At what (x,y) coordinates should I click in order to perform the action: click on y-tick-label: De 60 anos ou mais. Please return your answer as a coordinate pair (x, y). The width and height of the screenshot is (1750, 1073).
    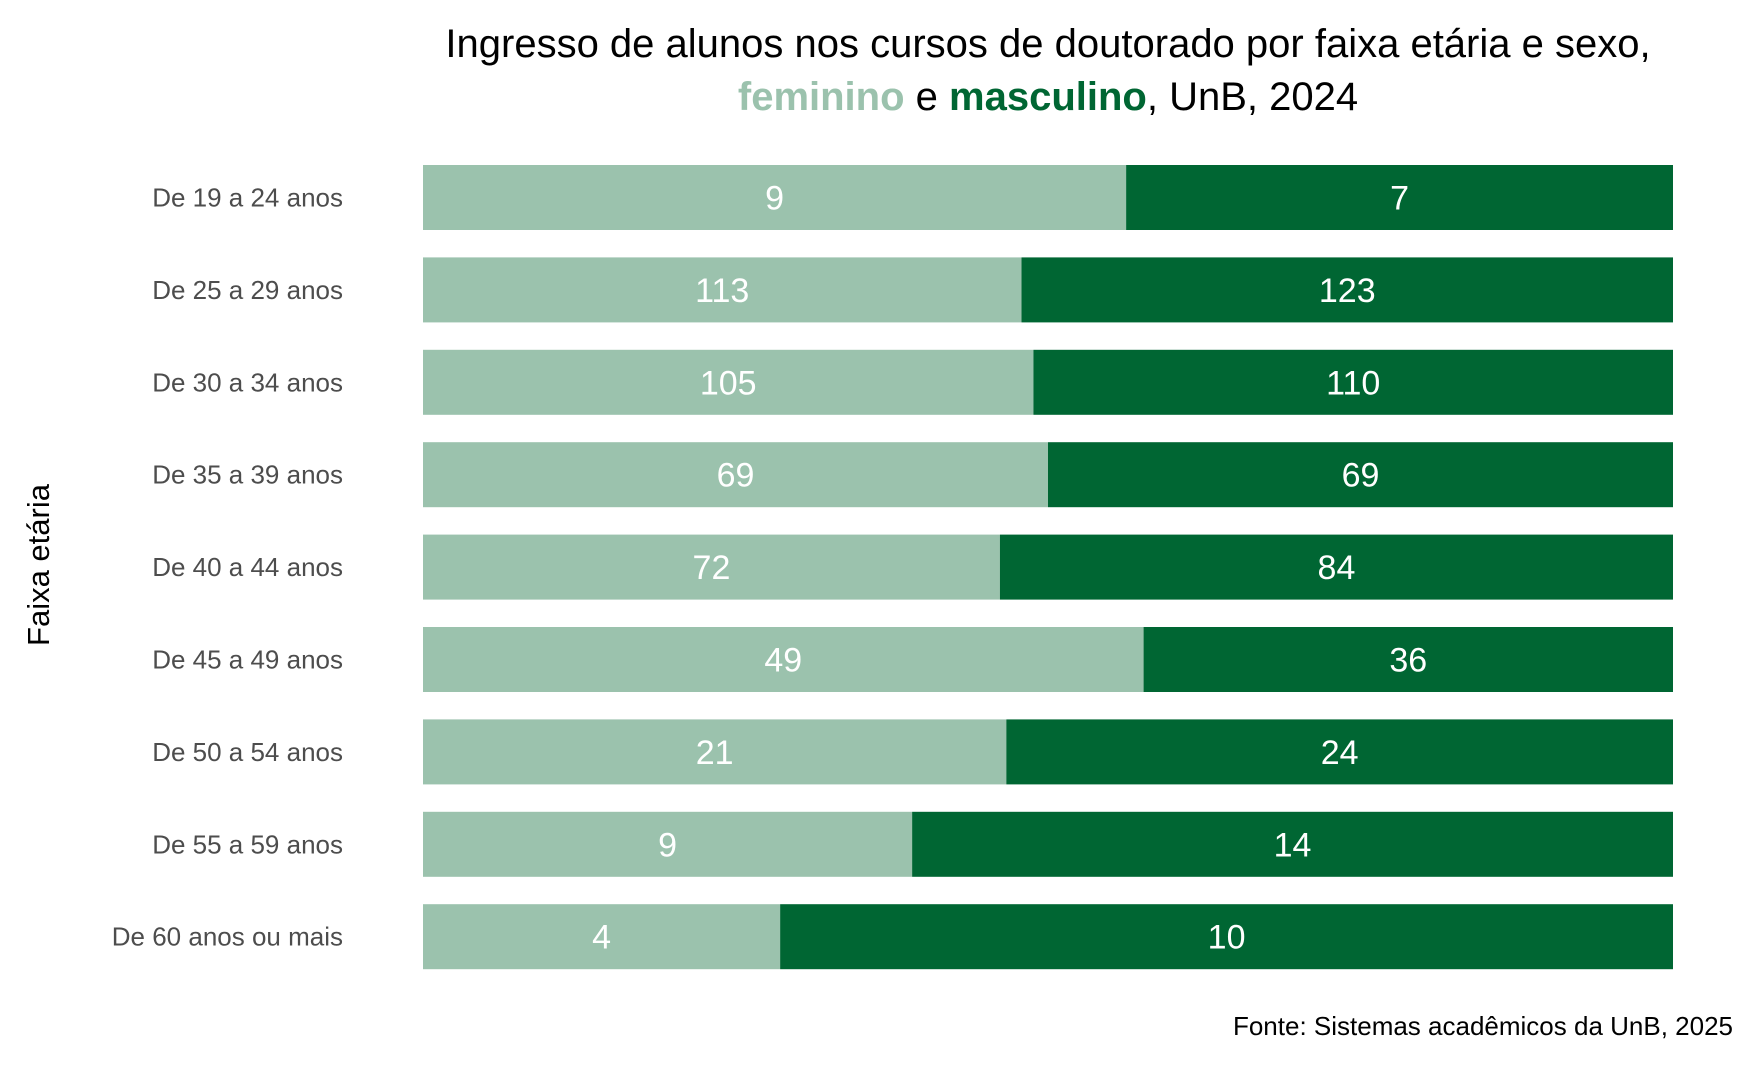
    Looking at the image, I should click on (227, 937).